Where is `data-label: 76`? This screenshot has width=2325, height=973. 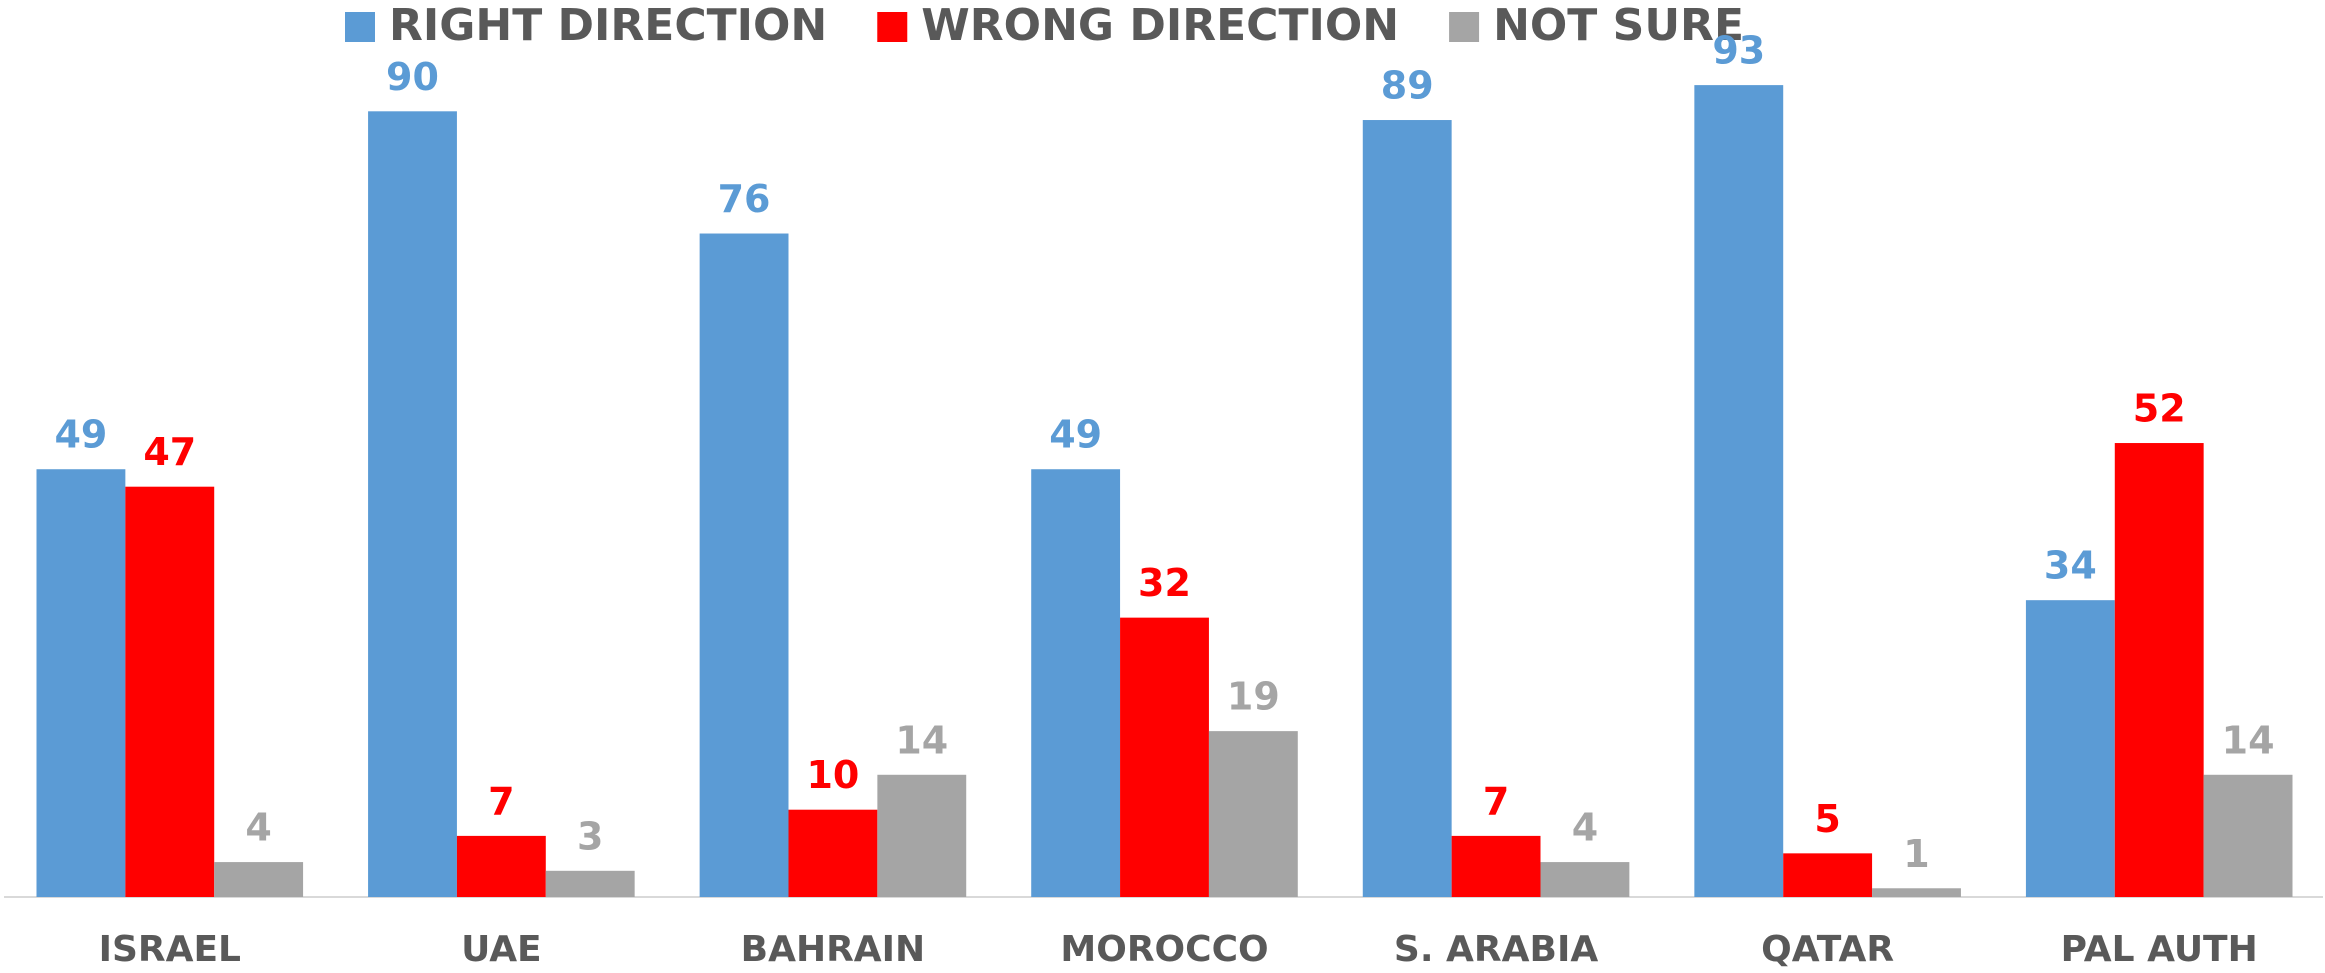
data-label: 76 is located at coordinates (744, 199).